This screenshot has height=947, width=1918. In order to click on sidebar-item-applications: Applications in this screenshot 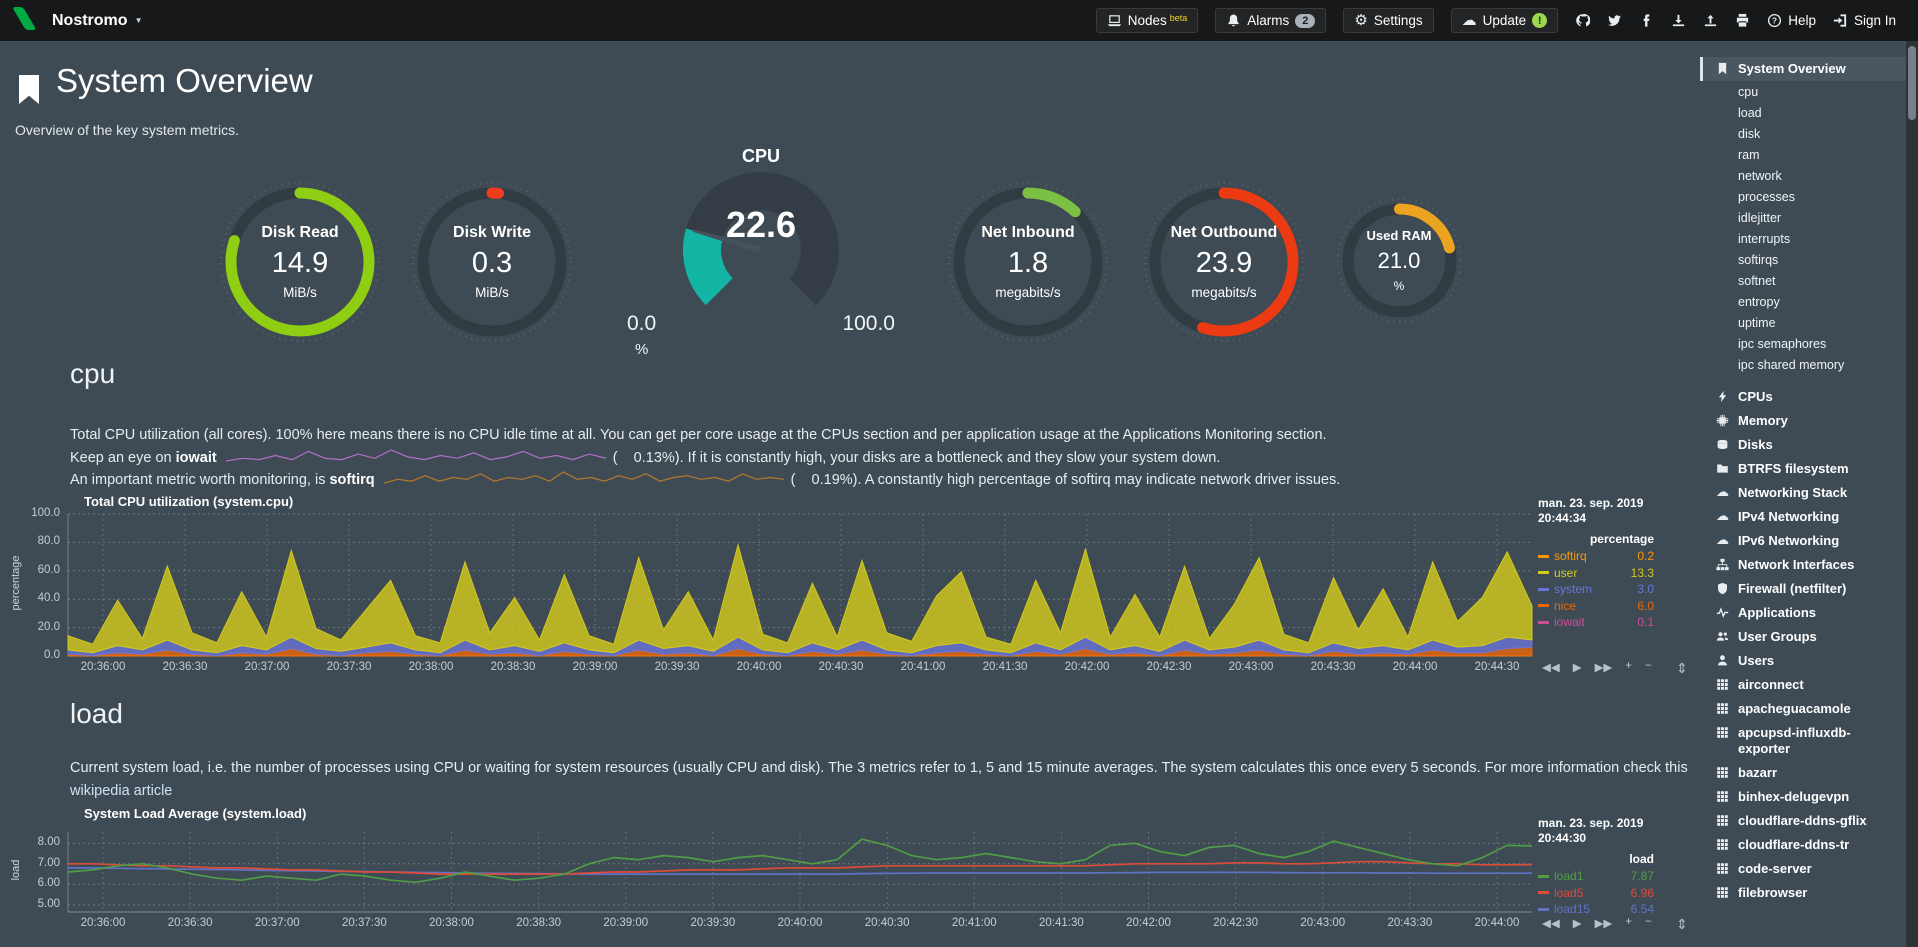, I will do `click(1803, 613)`.